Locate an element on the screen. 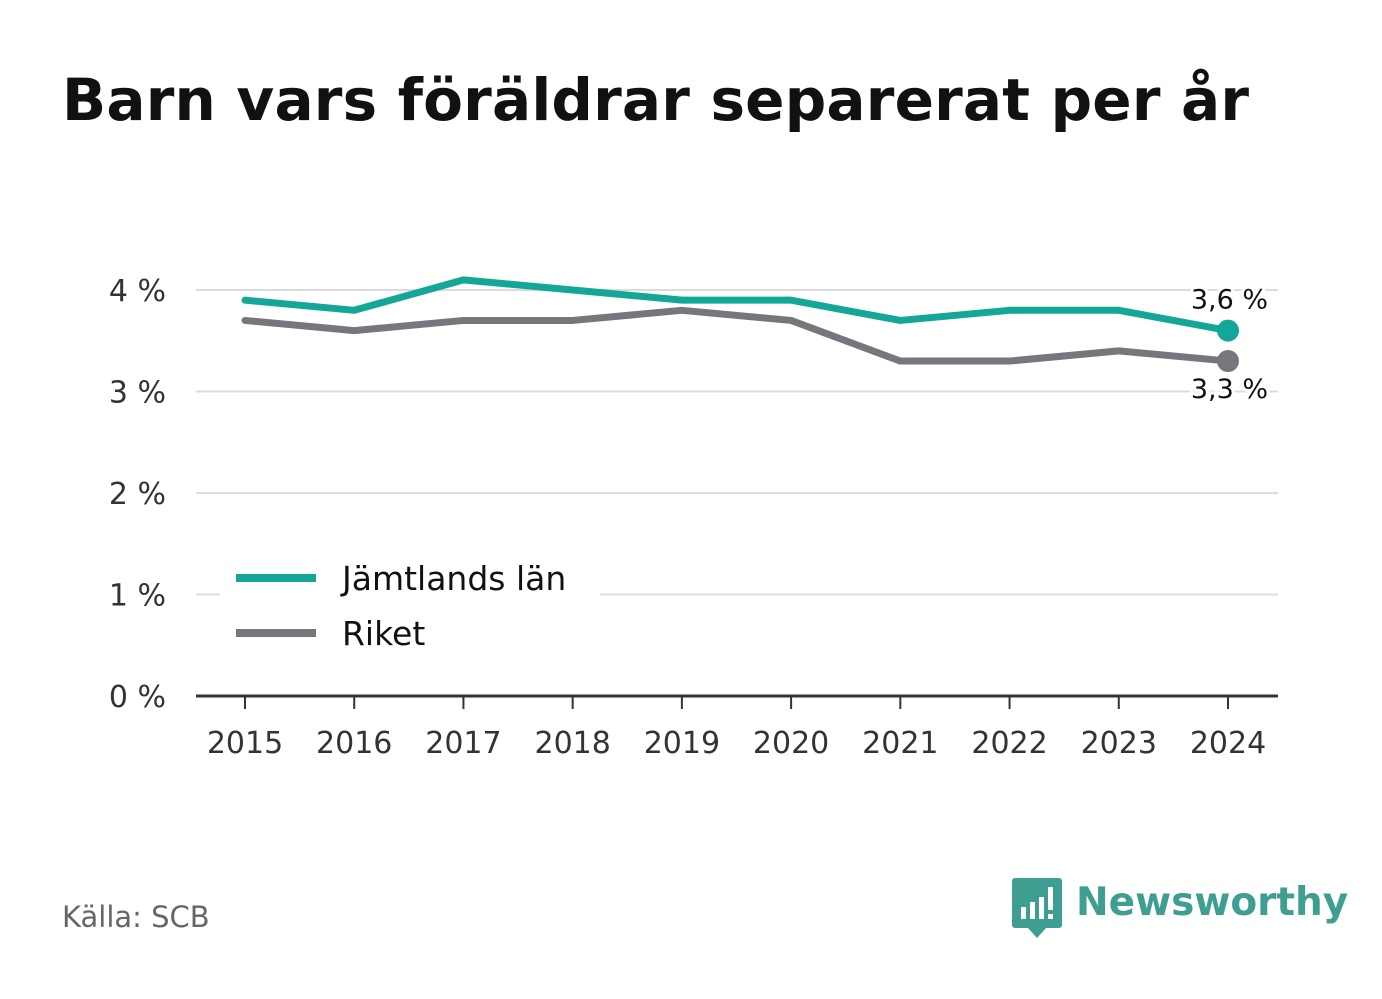 This screenshot has width=1382, height=999. series-lines is located at coordinates (740, 324).